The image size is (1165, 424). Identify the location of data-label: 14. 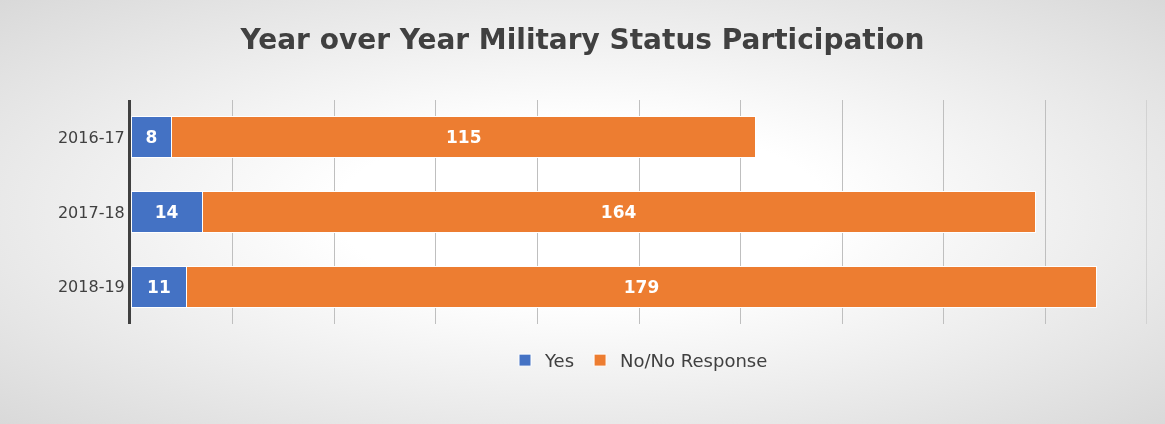
(166, 212).